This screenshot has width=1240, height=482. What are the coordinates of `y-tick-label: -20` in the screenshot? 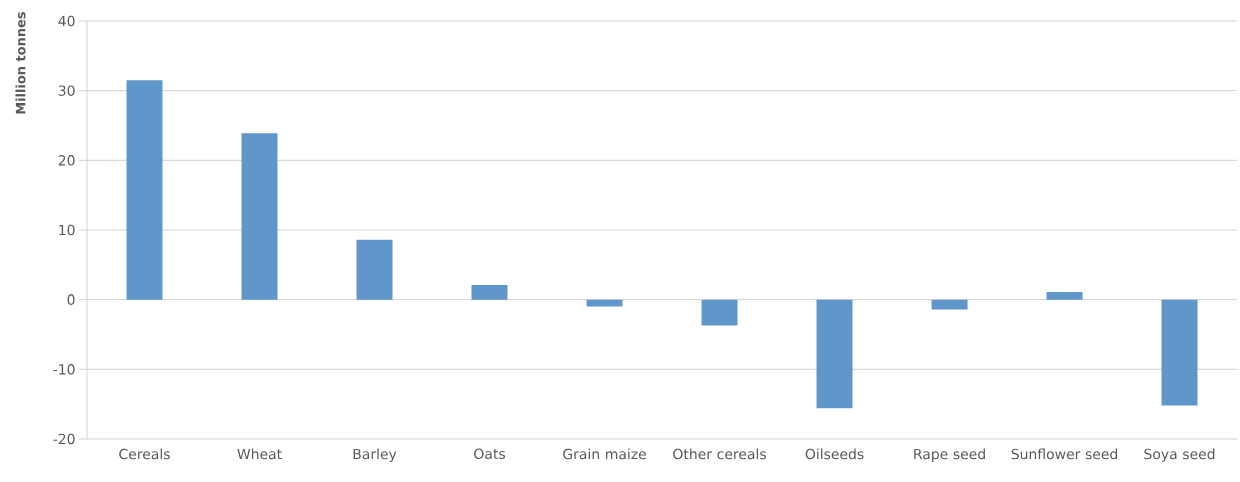 It's located at (64, 439).